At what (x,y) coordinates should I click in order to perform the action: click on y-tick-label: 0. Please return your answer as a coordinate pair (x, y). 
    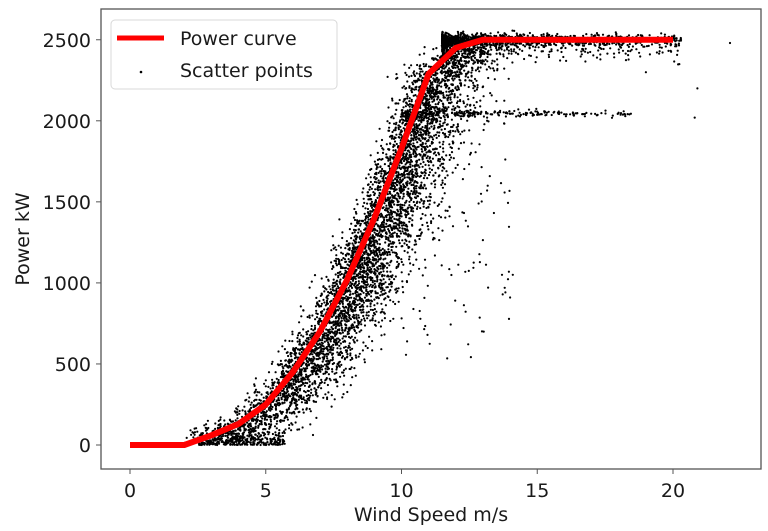
    Looking at the image, I should click on (85, 446).